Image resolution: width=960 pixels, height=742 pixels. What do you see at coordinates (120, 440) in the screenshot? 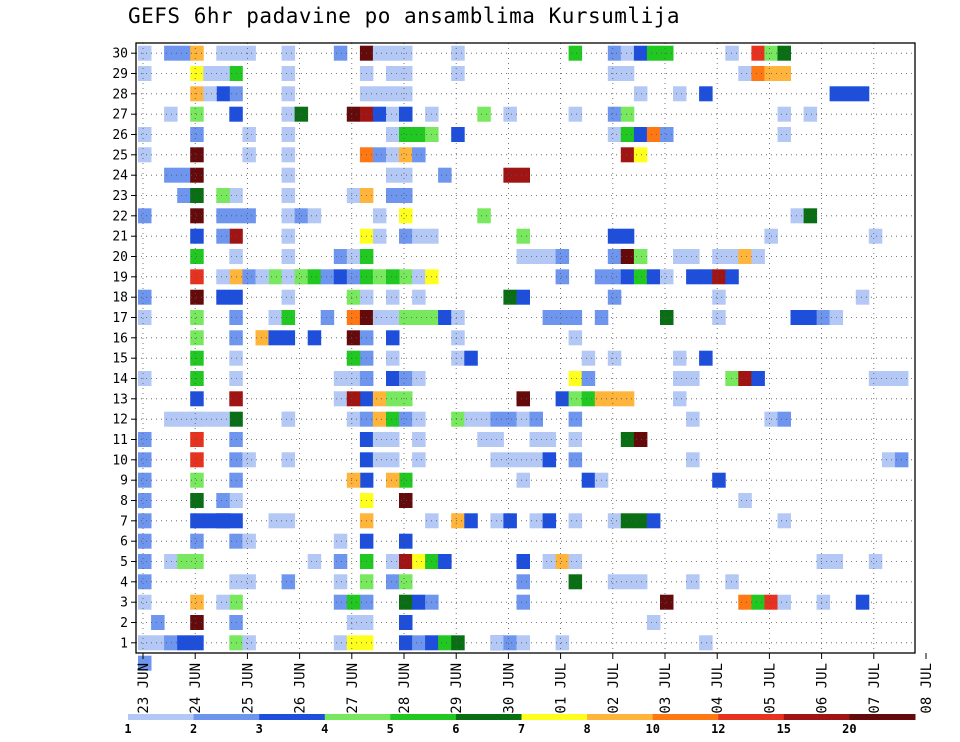
I see `y-tick-label: 11` at bounding box center [120, 440].